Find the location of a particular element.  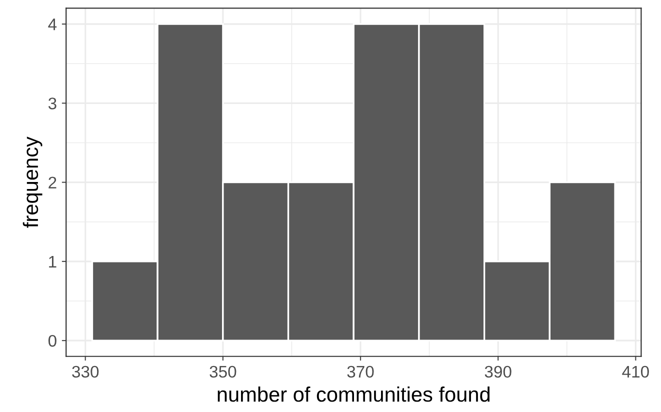

y-axis-title: frequency is located at coordinates (32, 182).